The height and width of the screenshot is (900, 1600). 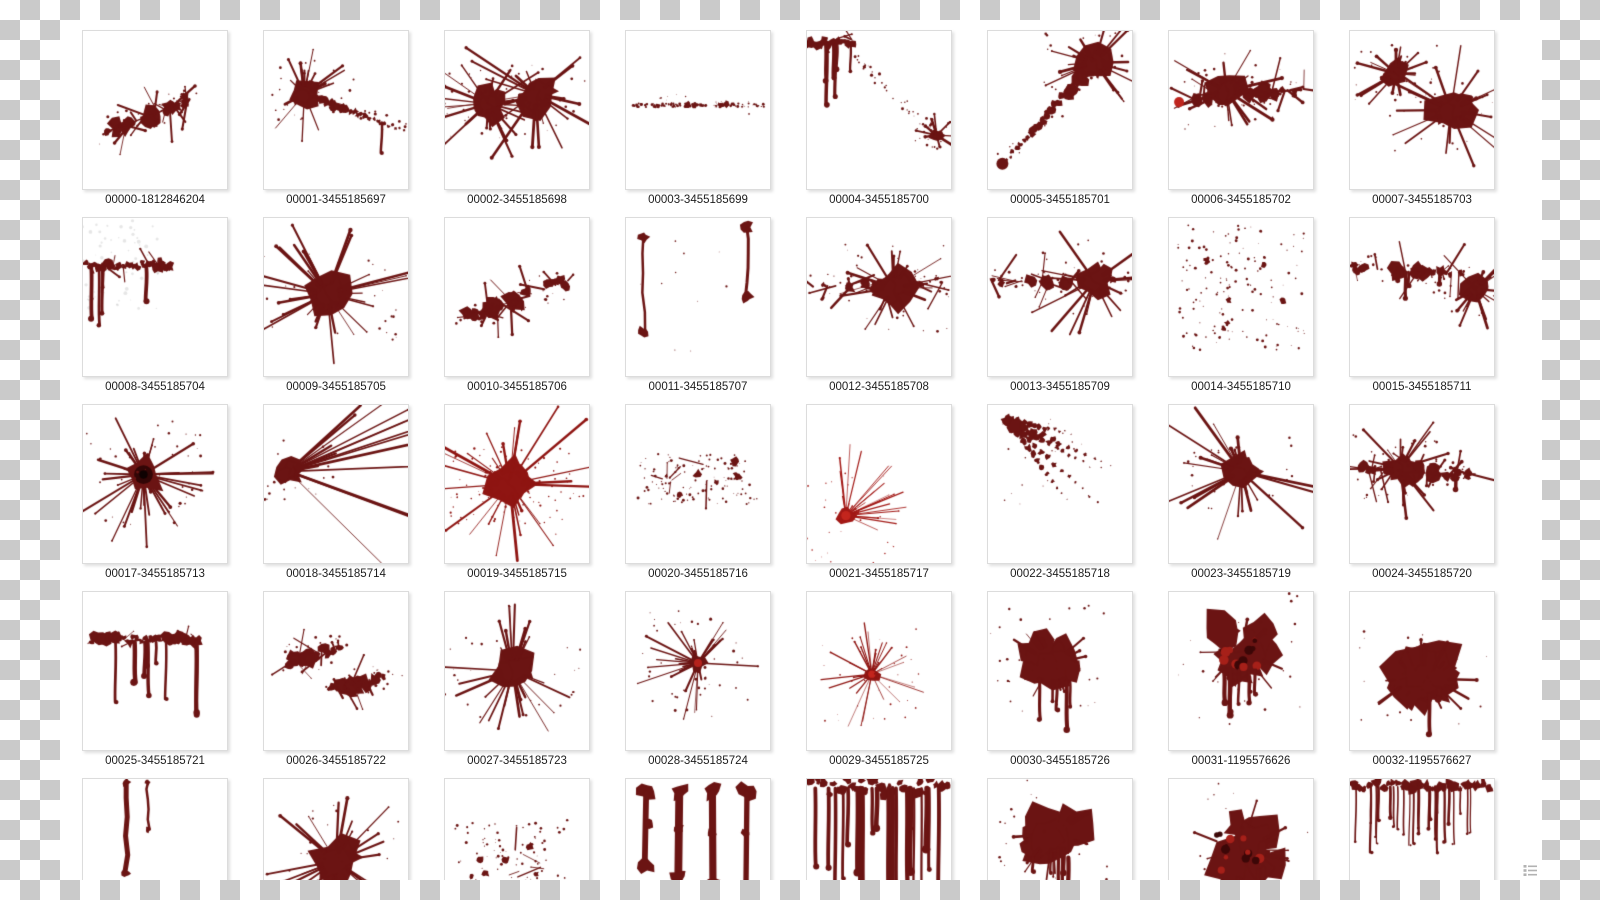 I want to click on gallery-cell: 00005-3455185701, so click(x=1060, y=118).